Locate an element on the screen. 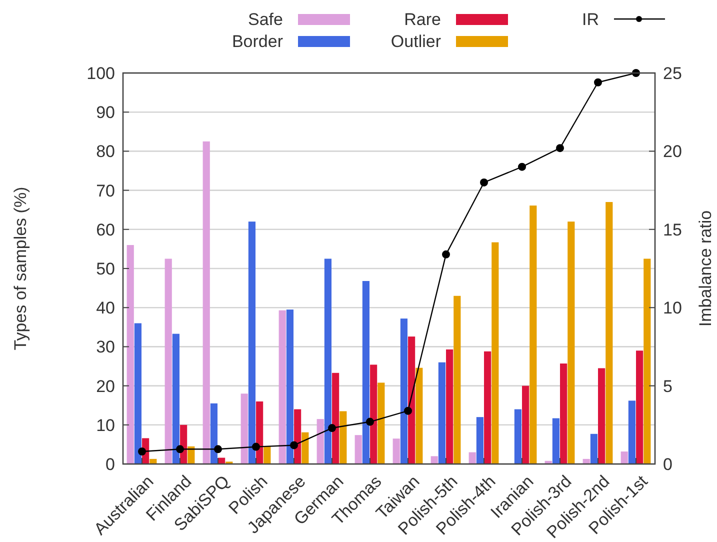 This screenshot has width=717, height=542. legend-label: Outlier is located at coordinates (416, 41).